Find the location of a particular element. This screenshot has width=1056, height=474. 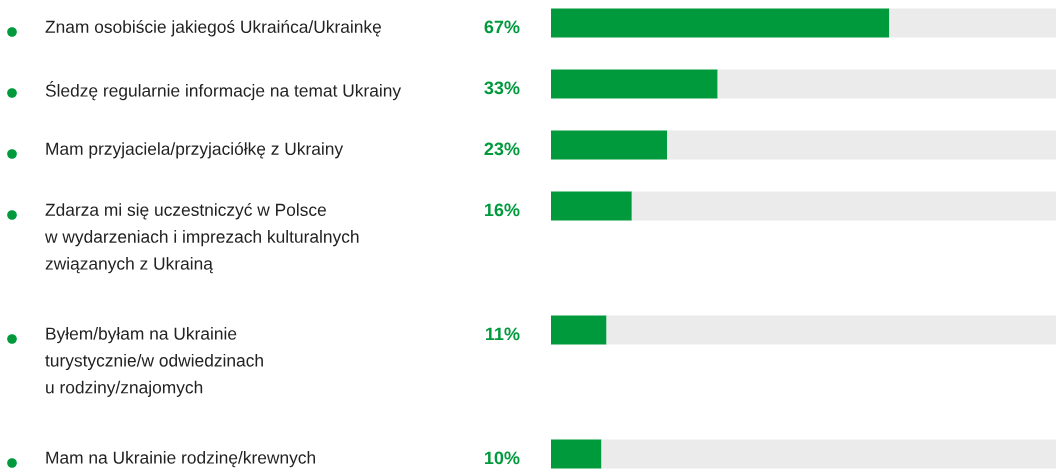

y-tick-label: Mam na Ukrainie rodzinę/krewnych is located at coordinates (180, 459).